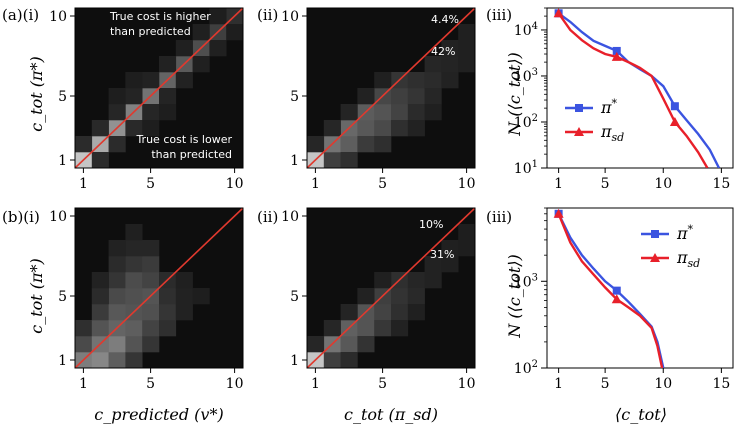 The width and height of the screenshot is (743, 428). I want to click on y-tick-label: 10¹, so click(526, 168).